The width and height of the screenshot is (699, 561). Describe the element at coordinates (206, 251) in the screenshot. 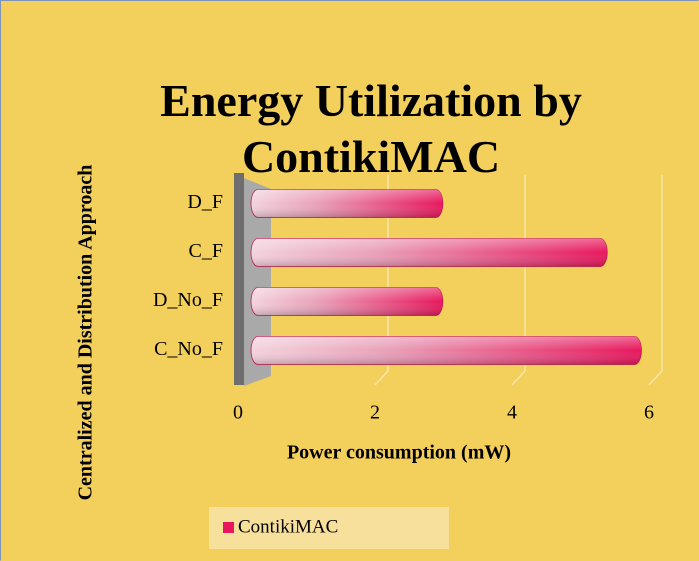

I see `y-tick-label: C_F` at that location.